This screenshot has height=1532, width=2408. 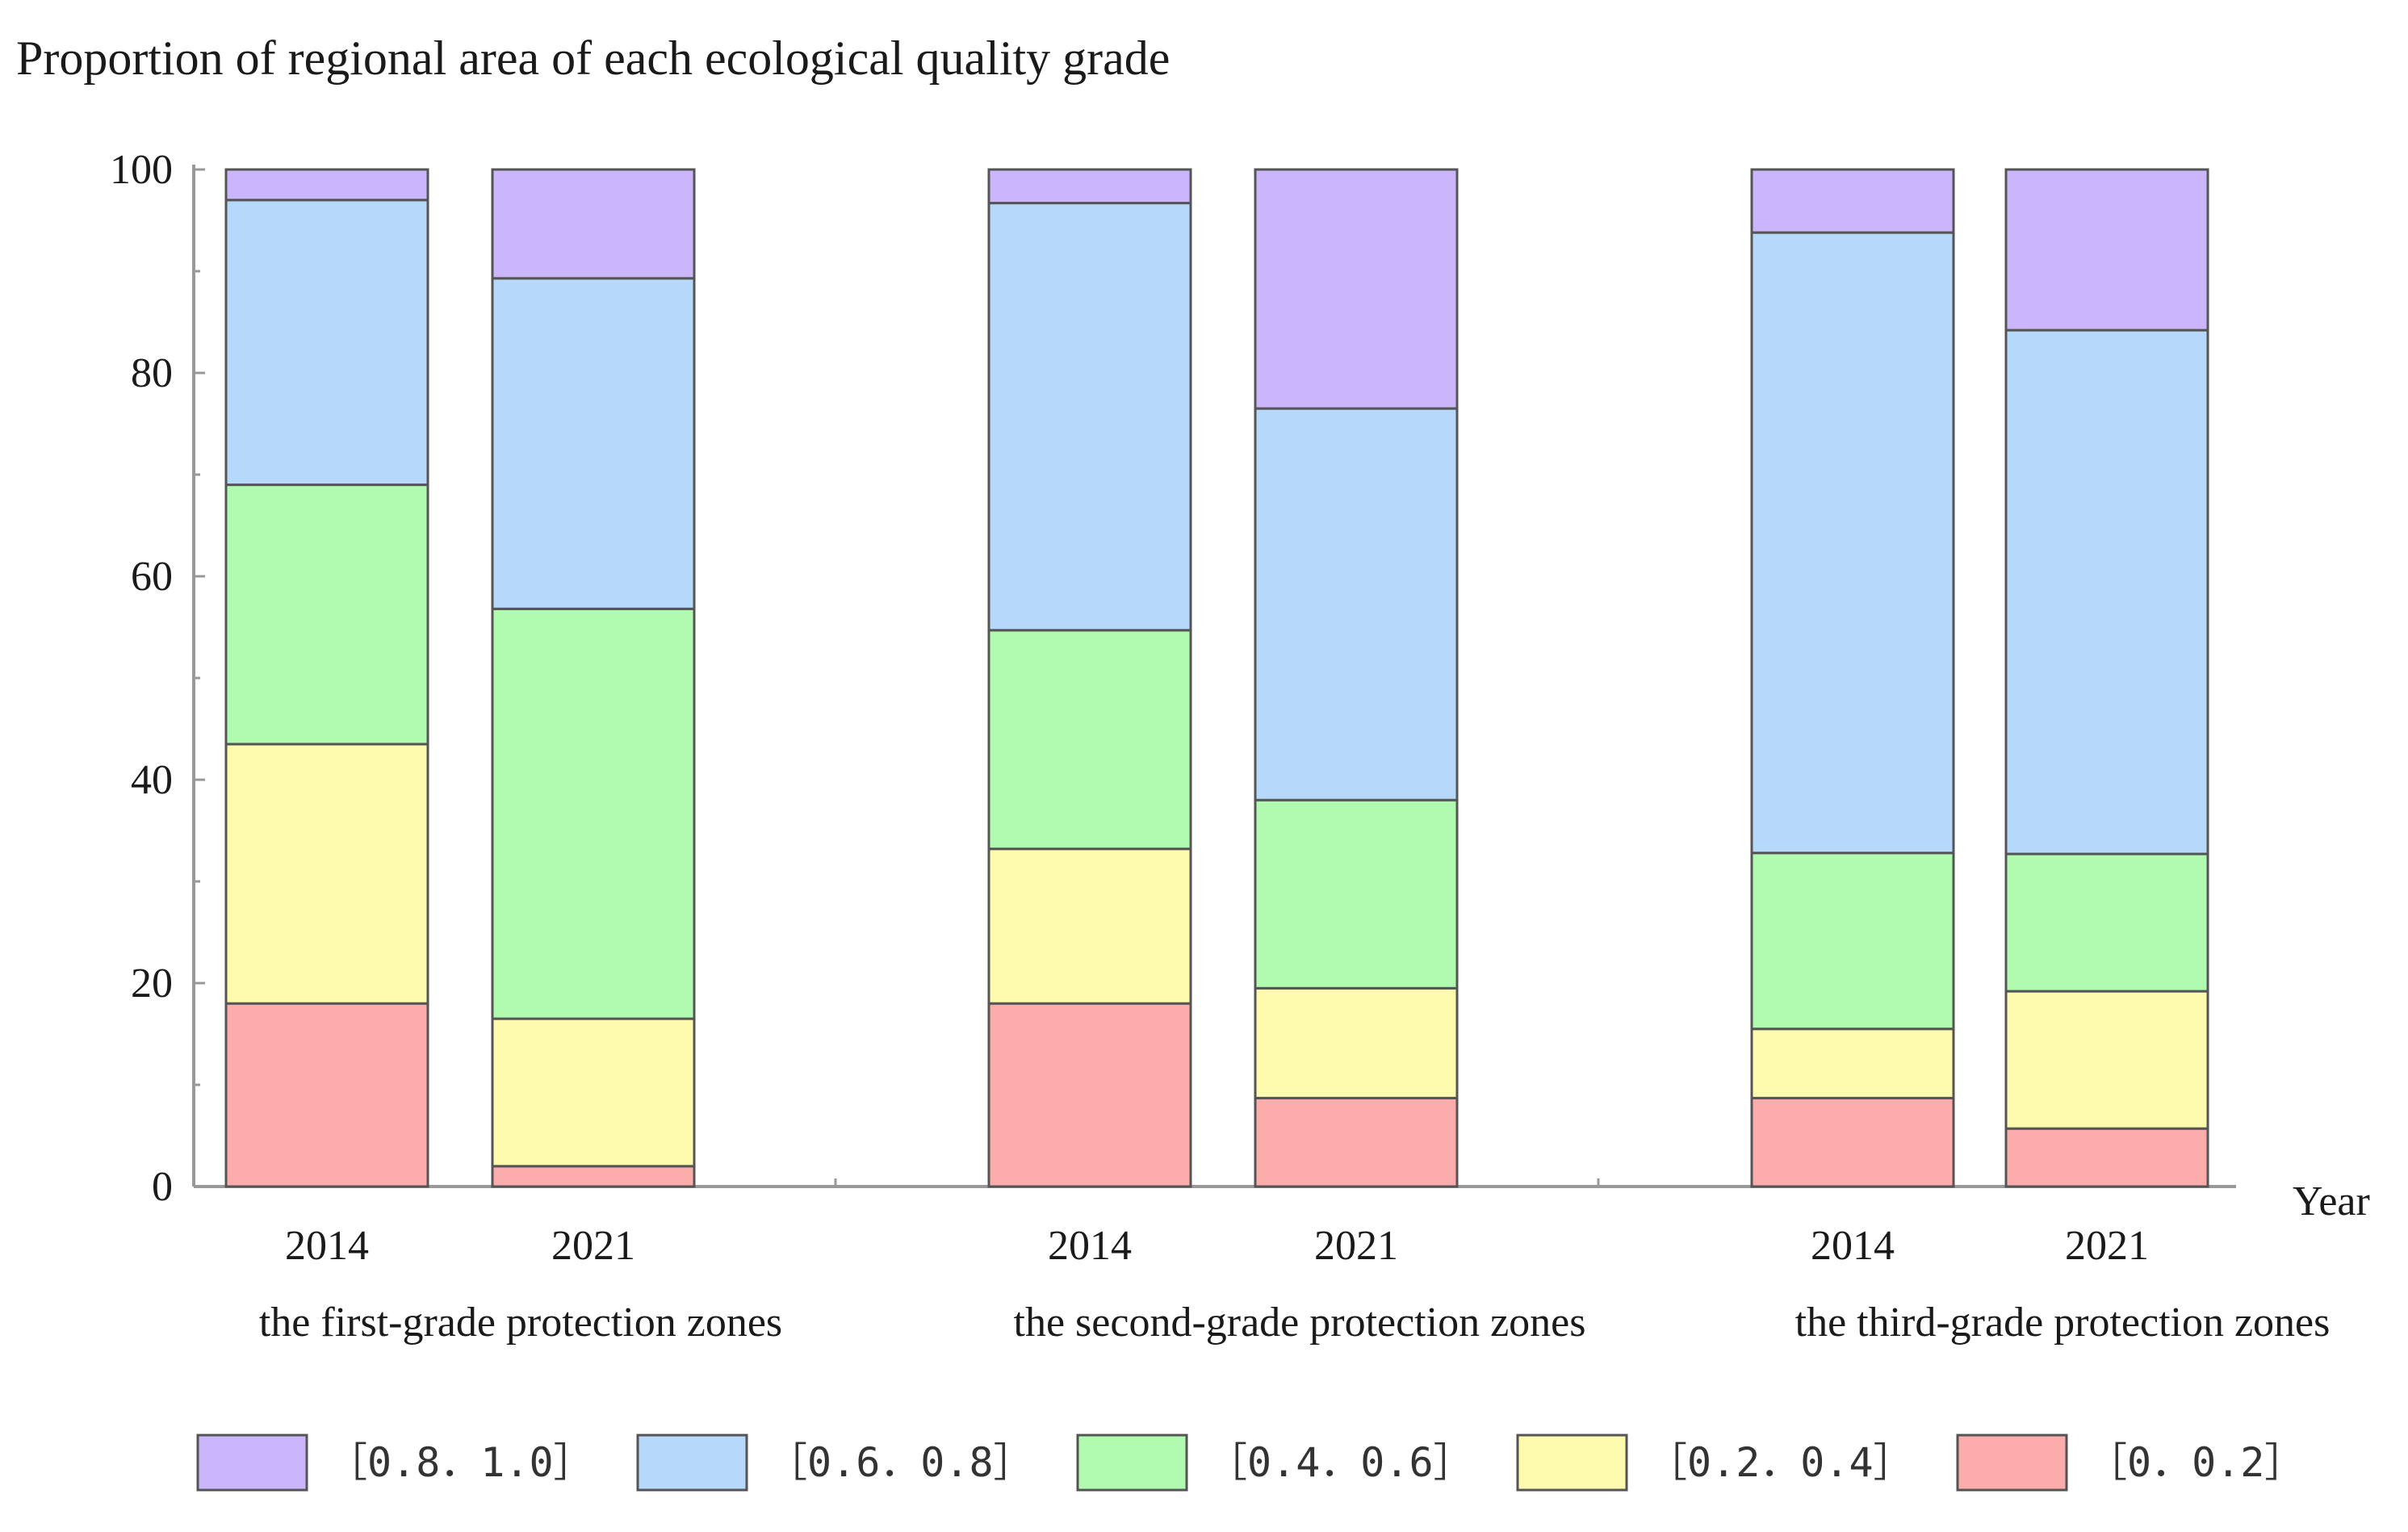 I want to click on legend-label: ［0.2．0.4］, so click(x=1780, y=1462).